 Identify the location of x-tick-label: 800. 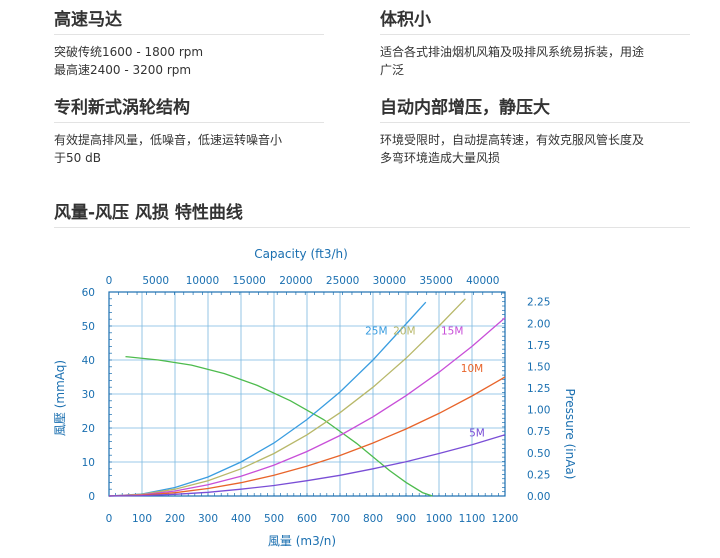
(373, 519).